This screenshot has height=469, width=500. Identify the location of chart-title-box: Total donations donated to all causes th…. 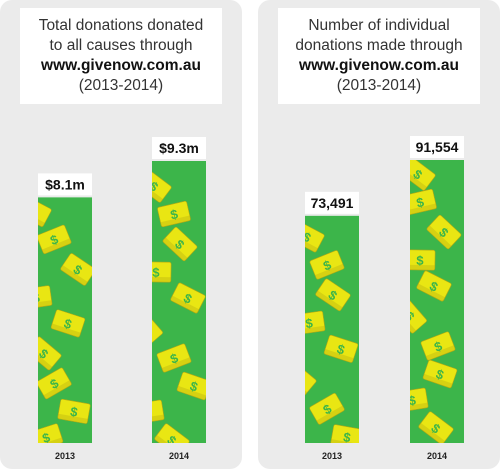
(121, 56).